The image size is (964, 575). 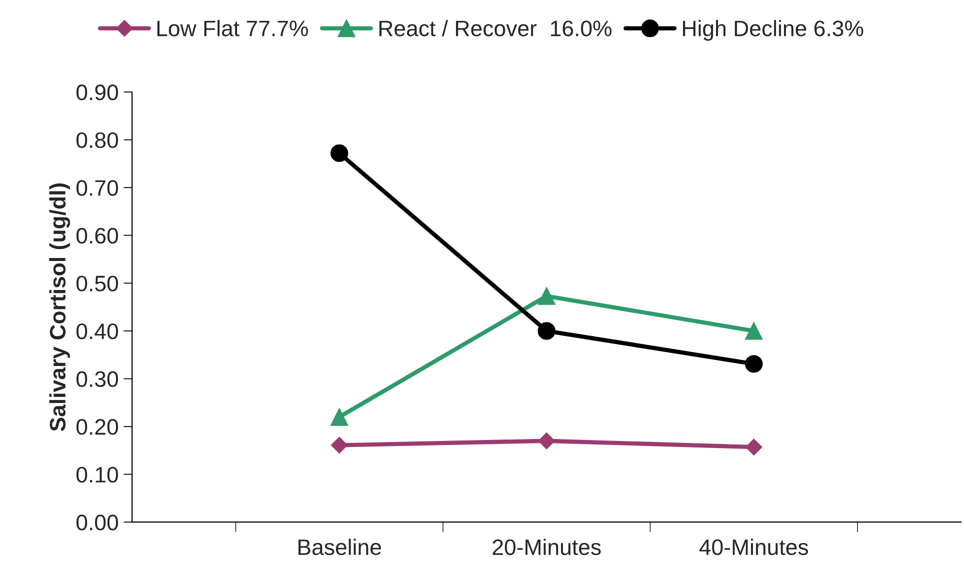 I want to click on x-tick-label: Baseline, so click(x=339, y=547).